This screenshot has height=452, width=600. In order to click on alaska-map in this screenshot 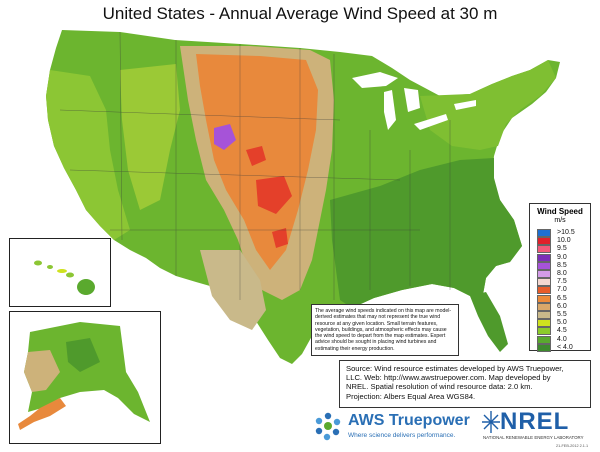, I will do `click(84, 376)`.